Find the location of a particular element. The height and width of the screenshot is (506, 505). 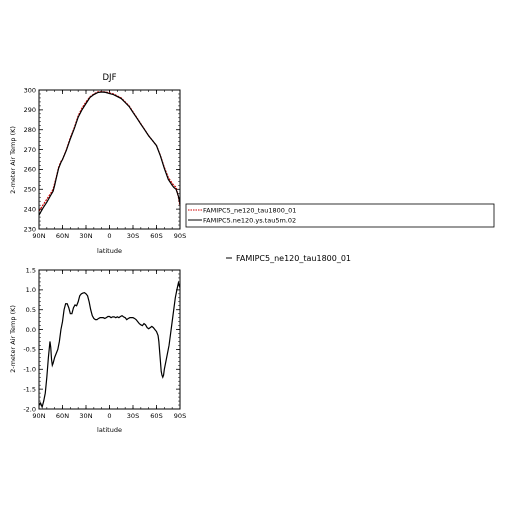

y-tick-label: 0.0 is located at coordinates (31, 330).